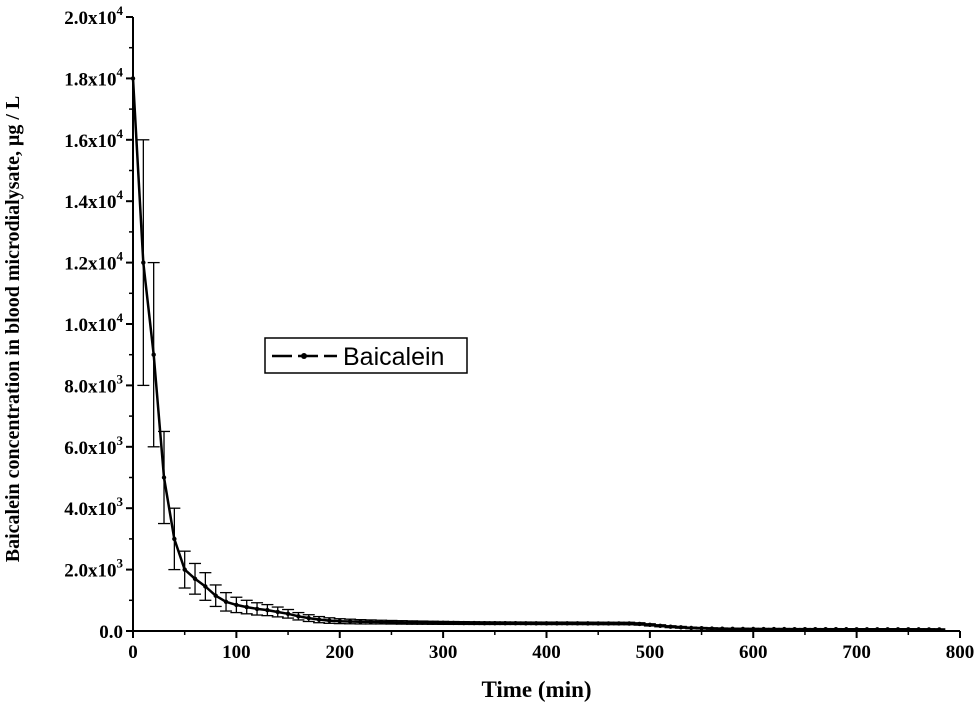 This screenshot has width=980, height=707. I want to click on y-tick-label: 1.6x10⁴, so click(93, 139).